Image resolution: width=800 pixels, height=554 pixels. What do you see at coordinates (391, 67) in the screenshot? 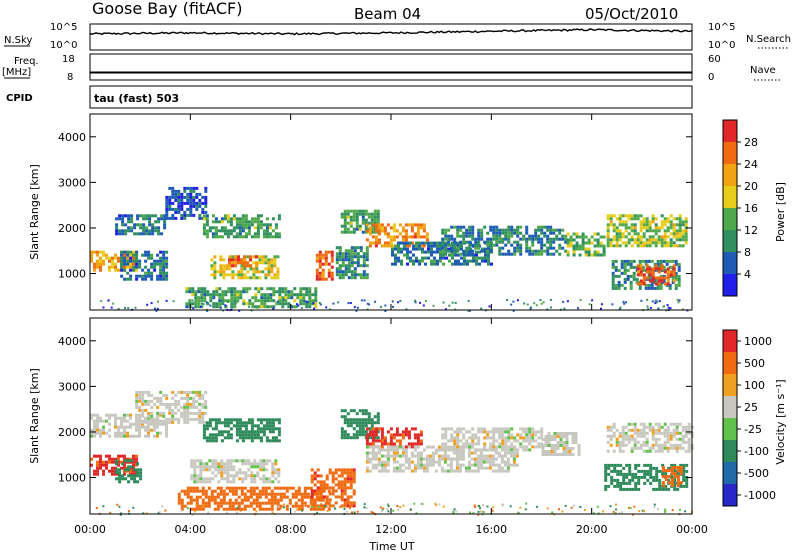
I see `freq-panel-frame` at bounding box center [391, 67].